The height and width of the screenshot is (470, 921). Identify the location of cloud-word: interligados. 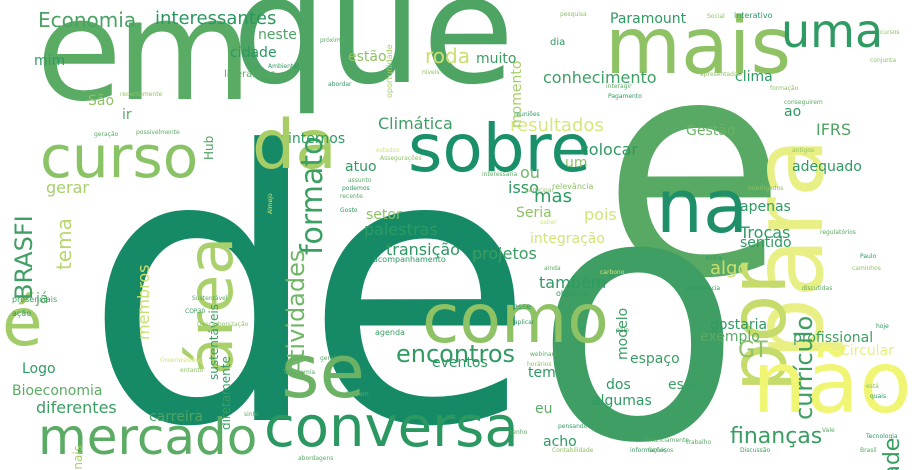
(766, 188).